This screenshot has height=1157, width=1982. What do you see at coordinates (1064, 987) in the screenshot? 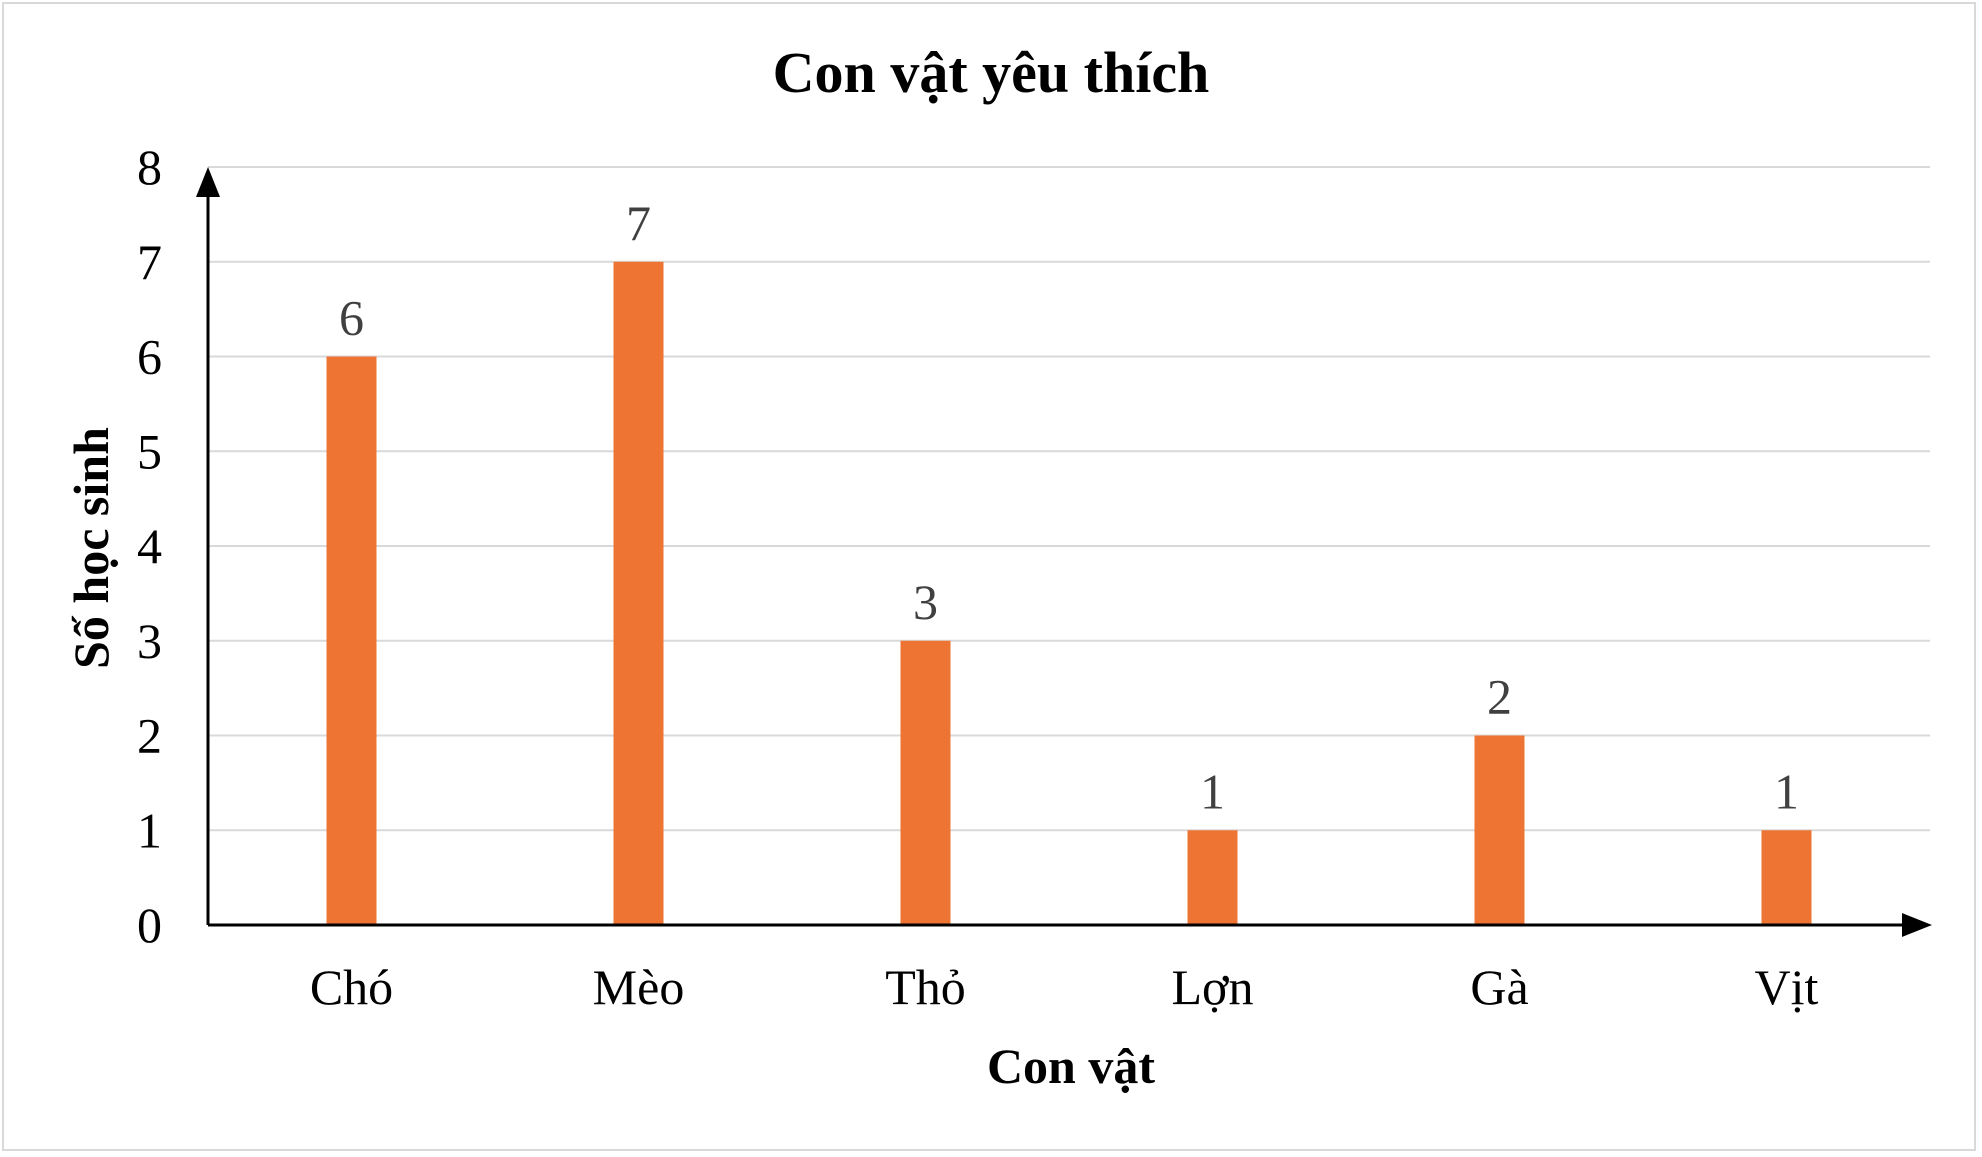
I see `x-category-labels: Chó Mèo Thỏ Lợn Gà Vịt` at bounding box center [1064, 987].